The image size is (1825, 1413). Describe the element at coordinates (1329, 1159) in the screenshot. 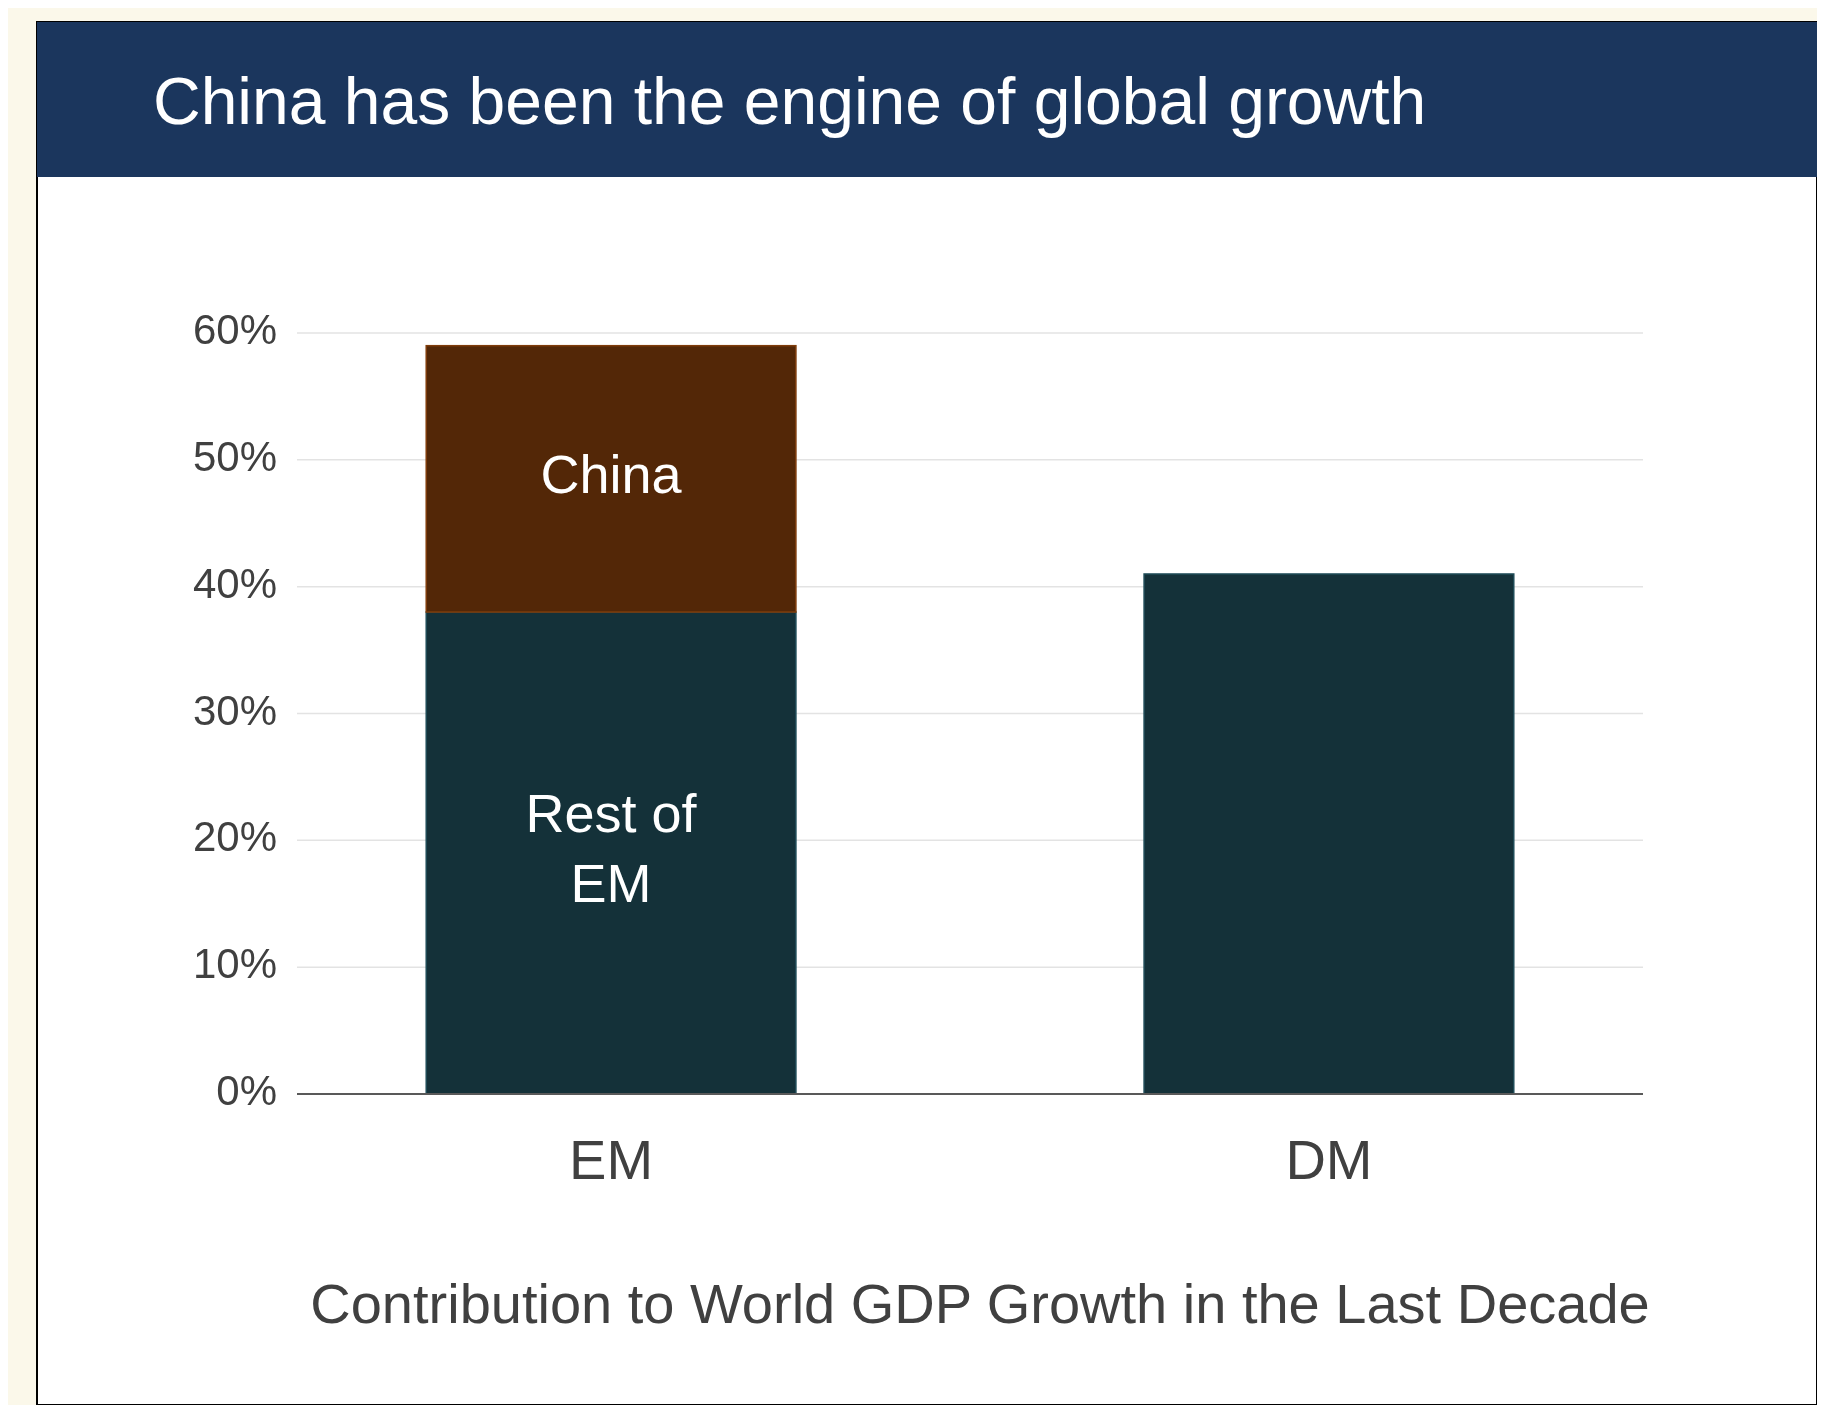

I see `x-tick-label: DM` at that location.